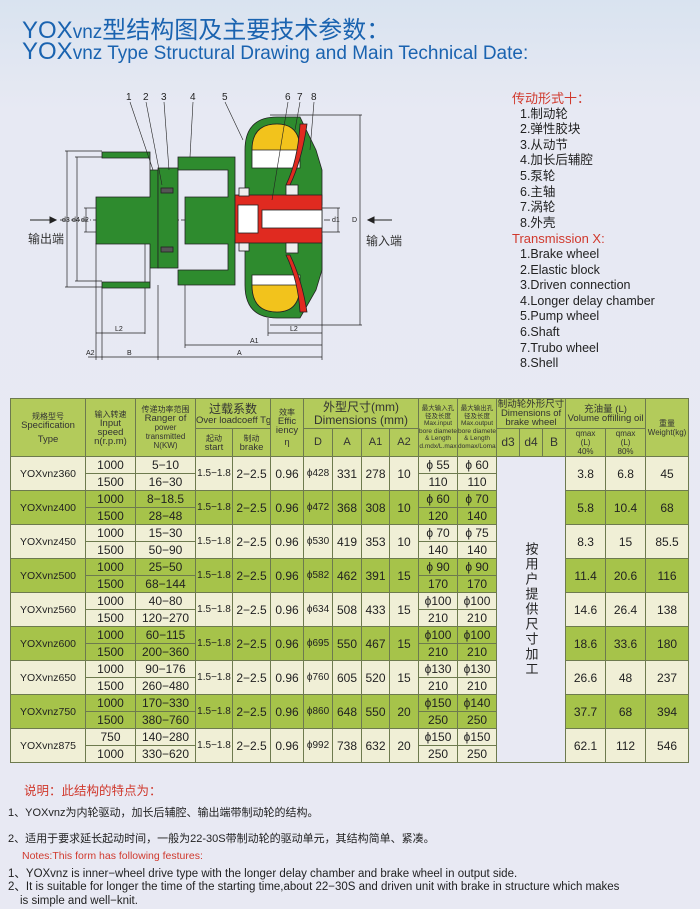  What do you see at coordinates (540, 331) in the screenshot?
I see `legend-en-item: 6.Shaft` at bounding box center [540, 331].